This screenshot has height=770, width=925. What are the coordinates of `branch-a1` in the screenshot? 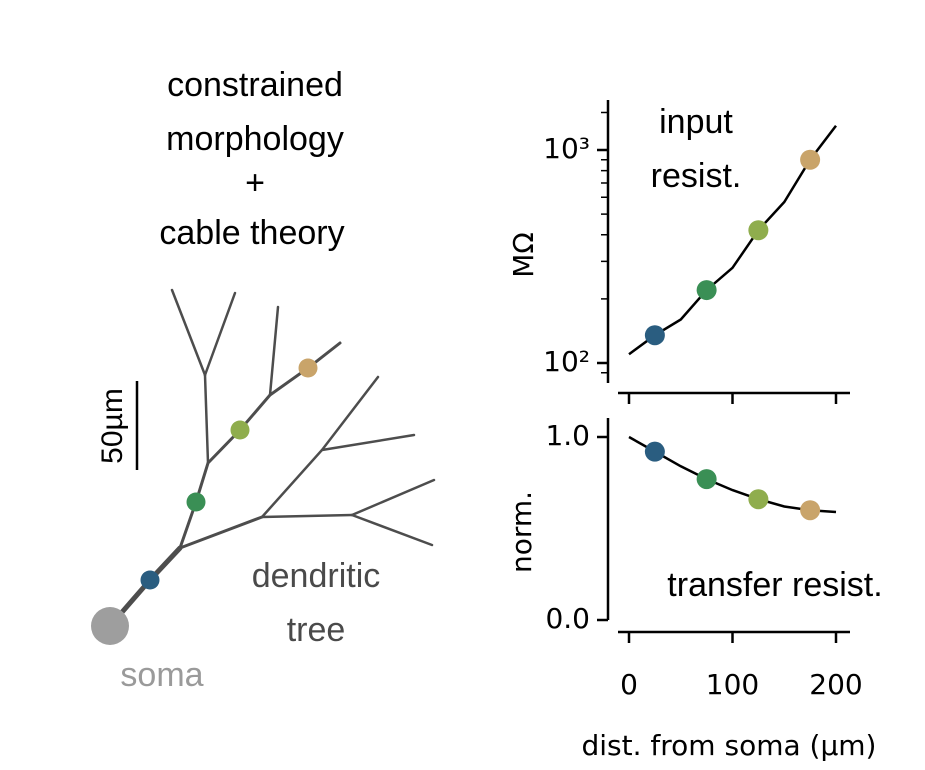 It's located at (188, 332).